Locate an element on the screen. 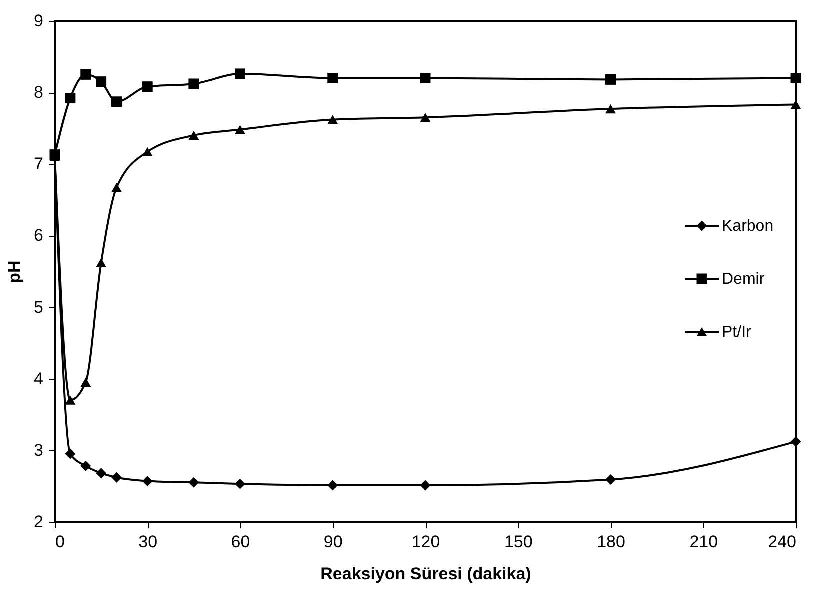  y-tick-label: 6 is located at coordinates (39, 236).